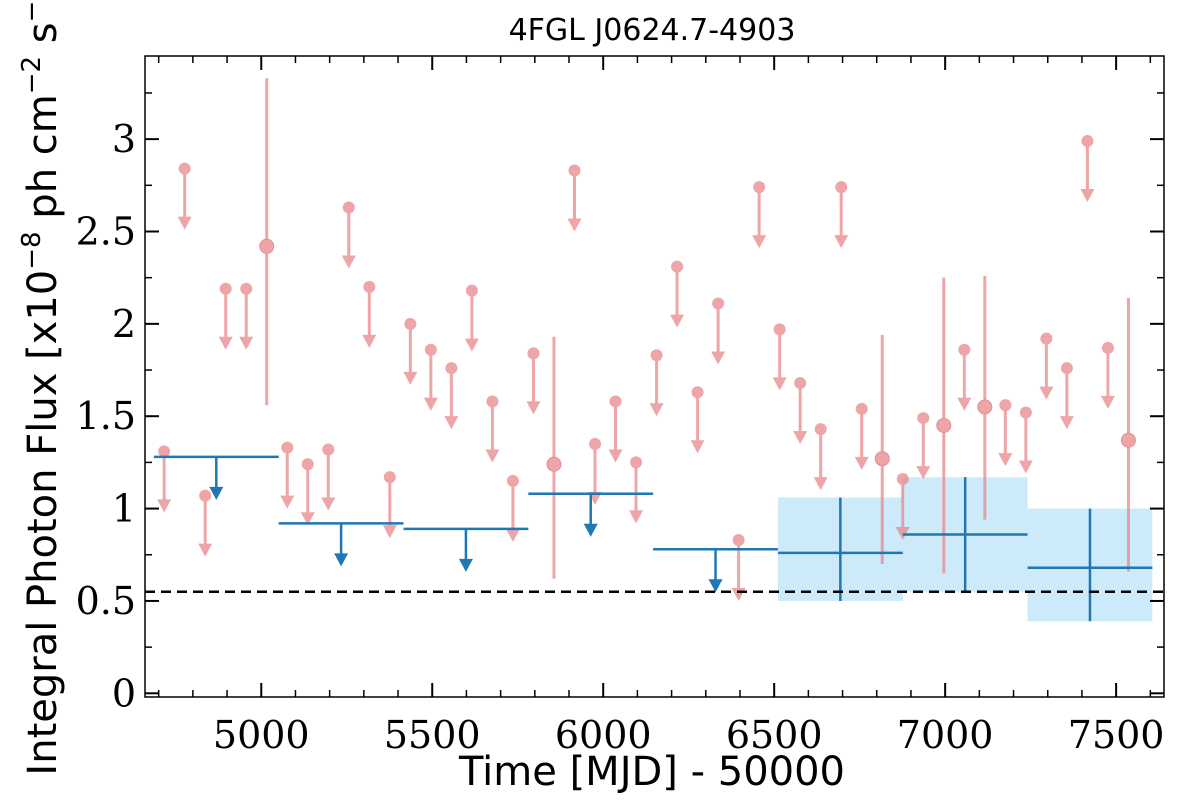 This screenshot has width=1200, height=800. What do you see at coordinates (43, 523) in the screenshot?
I see `y-axis-title-main: Integral Photon Flux [x10` at bounding box center [43, 523].